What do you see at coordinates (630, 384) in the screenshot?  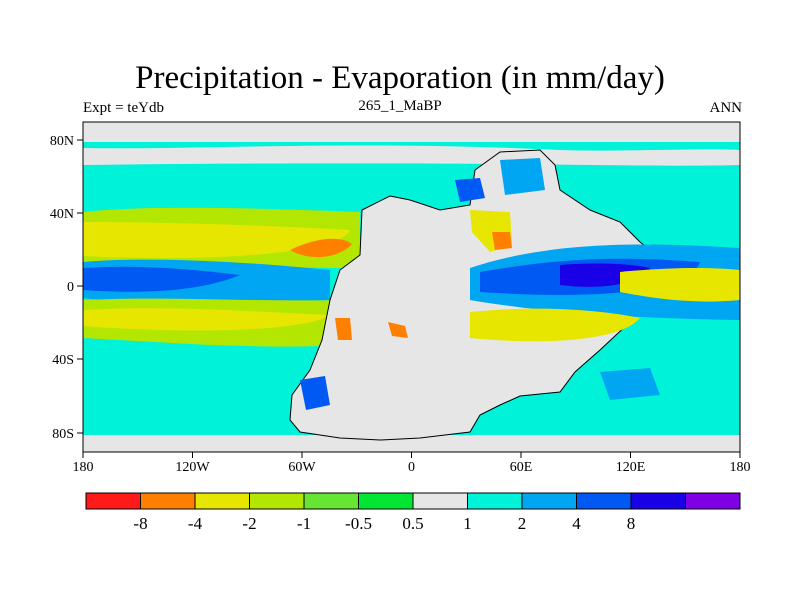 I see `southeast-wet-patch` at bounding box center [630, 384].